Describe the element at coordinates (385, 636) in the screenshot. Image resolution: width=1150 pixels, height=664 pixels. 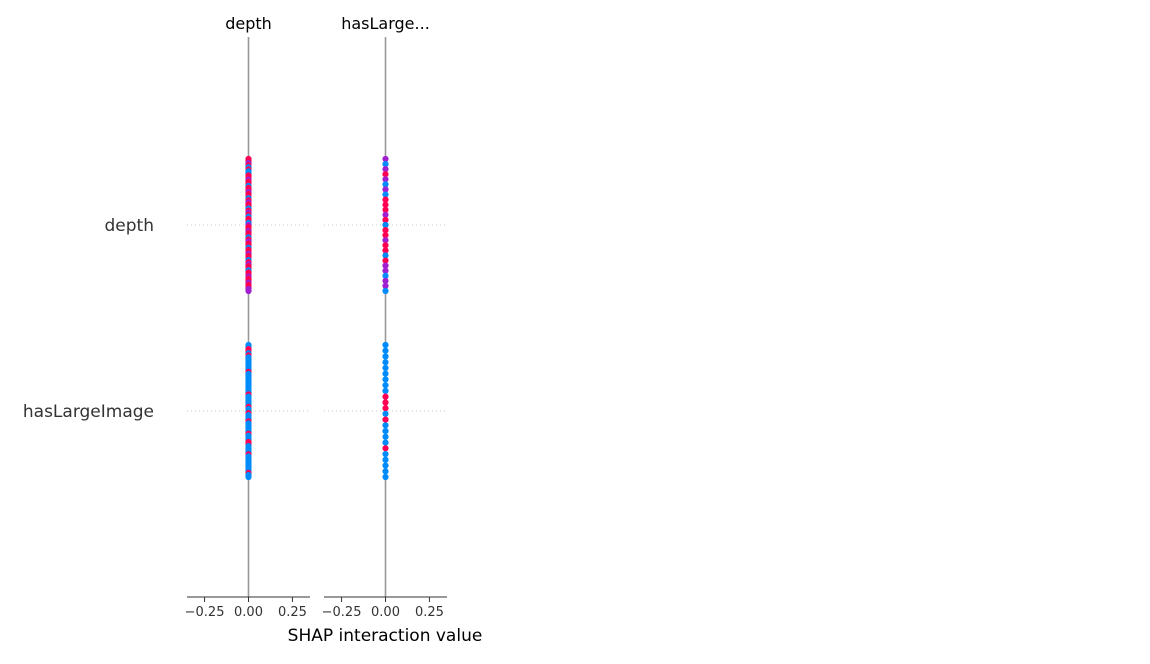
I see `x-axis-label: SHAP interaction value` at that location.